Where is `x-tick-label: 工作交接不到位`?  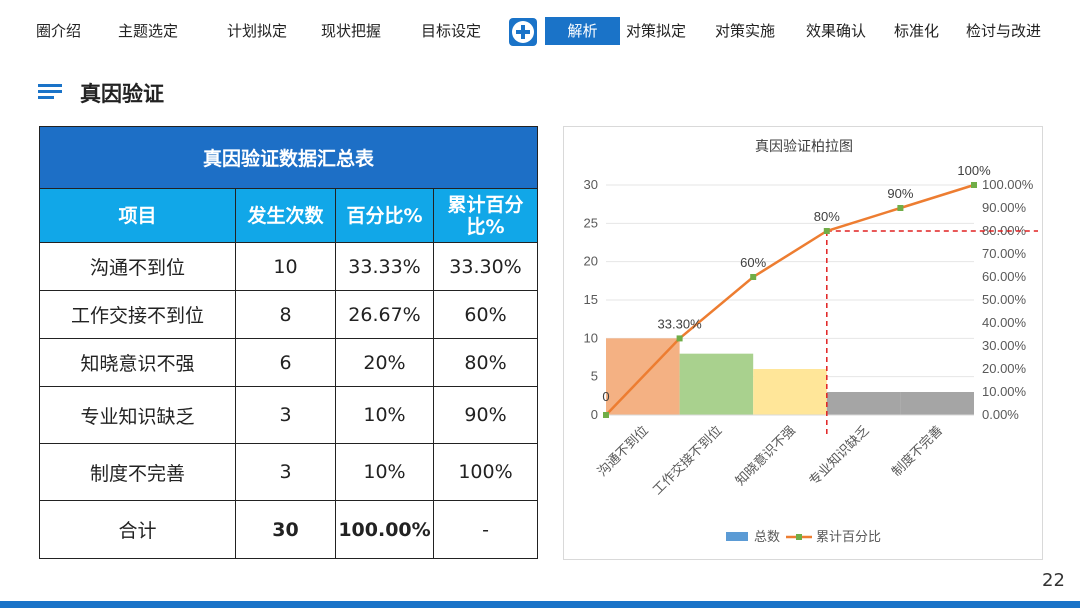
x-tick-label: 工作交接不到位 is located at coordinates (687, 460).